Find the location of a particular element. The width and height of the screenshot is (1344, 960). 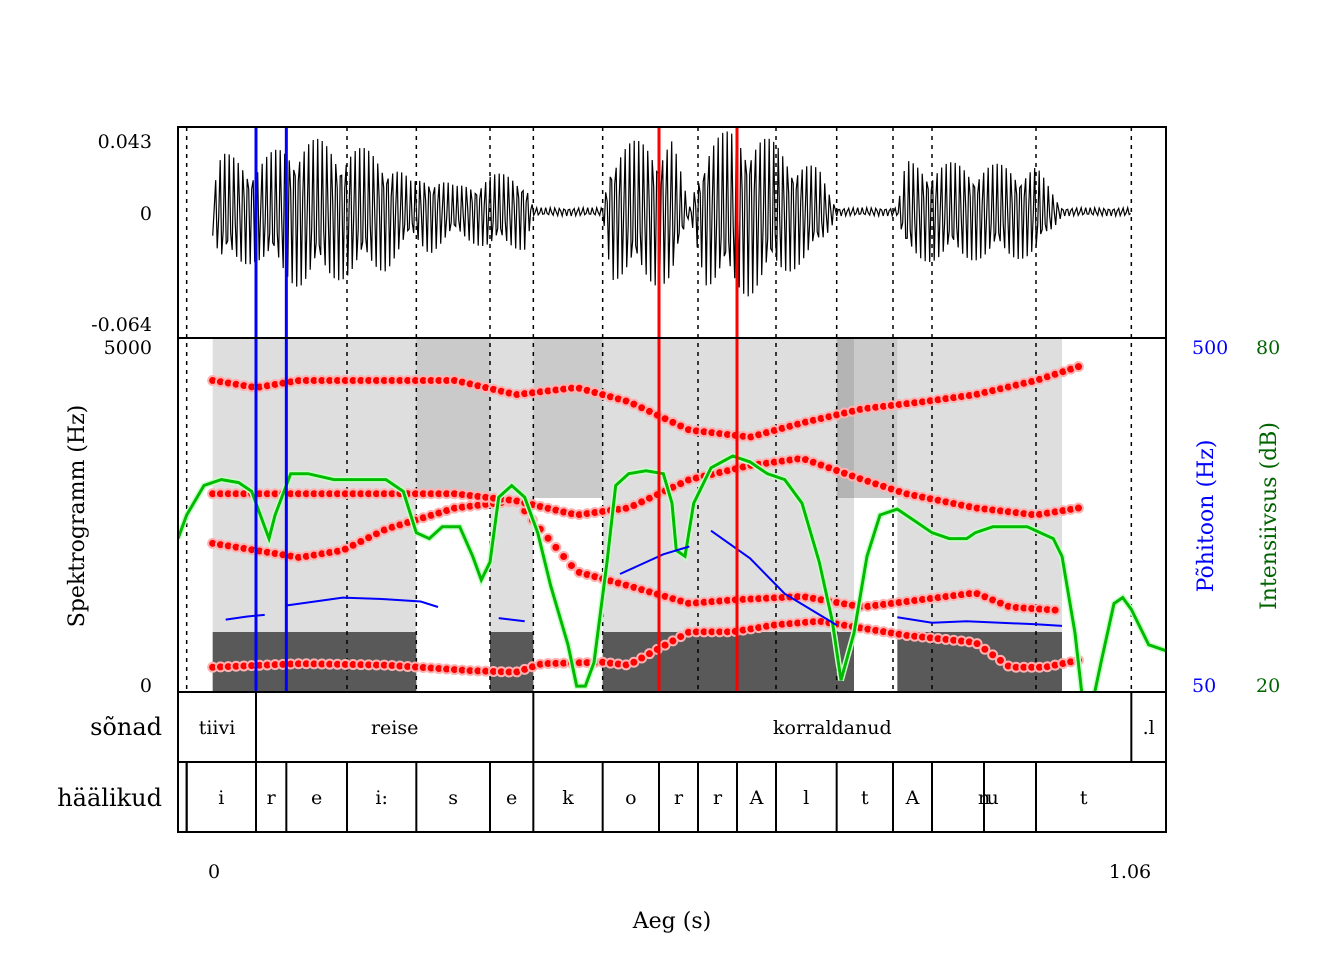

tier-1-label-16: t is located at coordinates (1084, 798).